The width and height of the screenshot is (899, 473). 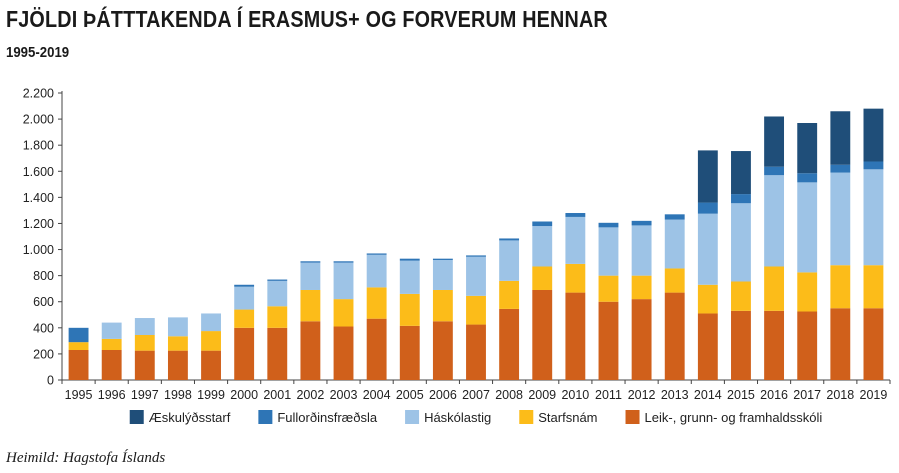 What do you see at coordinates (608, 395) in the screenshot?
I see `x-tick-label: 2011` at bounding box center [608, 395].